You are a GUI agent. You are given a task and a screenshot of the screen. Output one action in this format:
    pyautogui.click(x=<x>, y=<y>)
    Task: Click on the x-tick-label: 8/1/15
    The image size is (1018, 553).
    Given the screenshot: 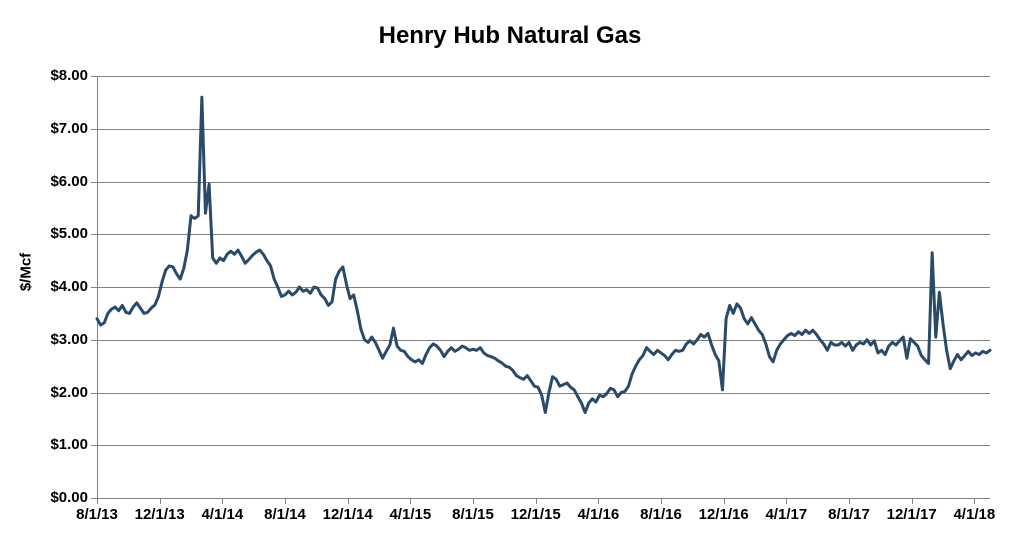 What is the action you would take?
    pyautogui.click(x=473, y=514)
    